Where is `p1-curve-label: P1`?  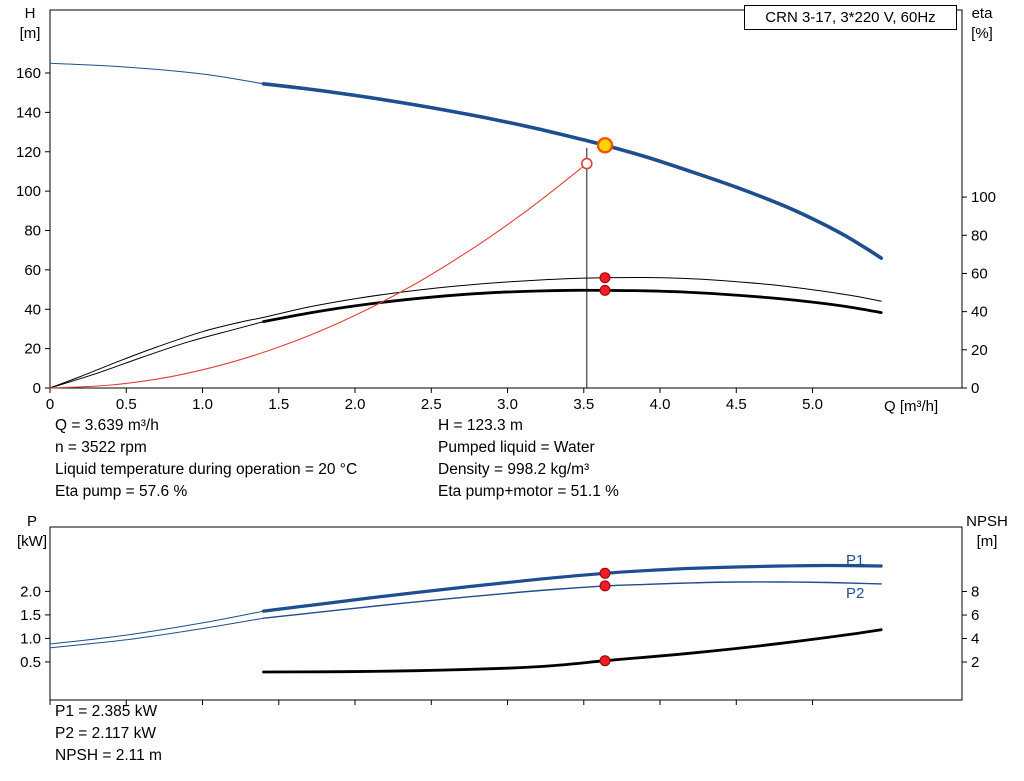
p1-curve-label: P1 is located at coordinates (855, 560).